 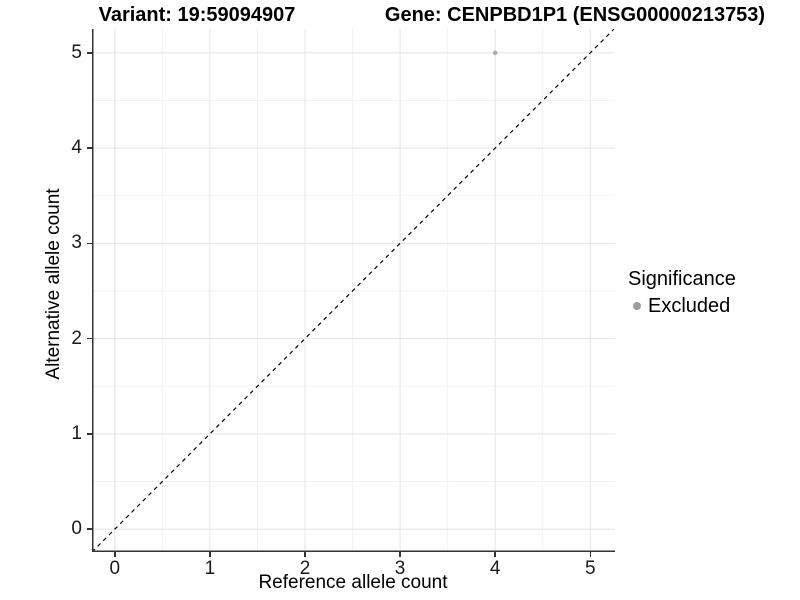 What do you see at coordinates (76, 243) in the screenshot?
I see `y-tick-label: 3` at bounding box center [76, 243].